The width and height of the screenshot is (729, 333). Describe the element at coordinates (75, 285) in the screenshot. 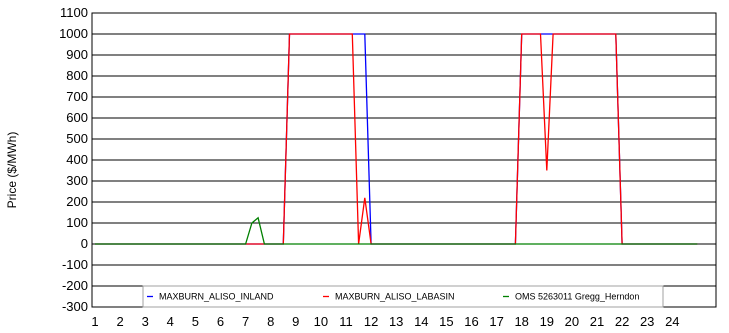

I see `y-tick-label: -200` at that location.